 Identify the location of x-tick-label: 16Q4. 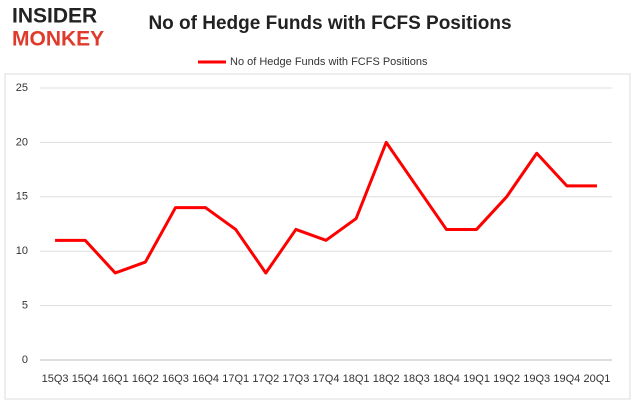
(205, 379).